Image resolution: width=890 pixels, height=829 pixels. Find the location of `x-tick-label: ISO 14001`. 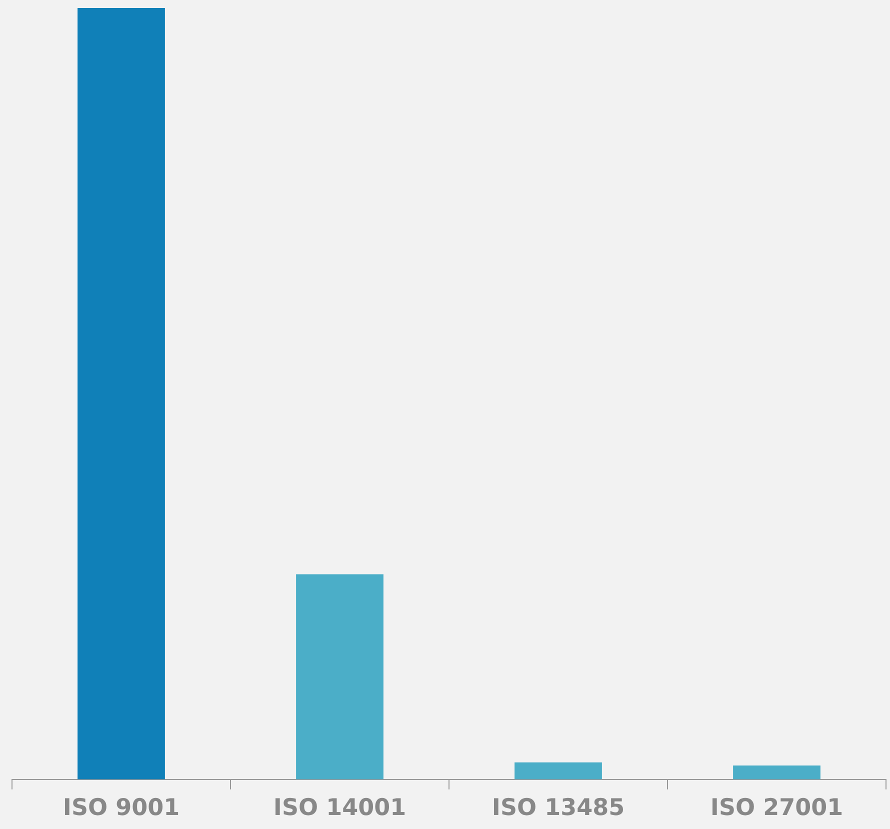

x-tick-label: ISO 14001 is located at coordinates (339, 808).